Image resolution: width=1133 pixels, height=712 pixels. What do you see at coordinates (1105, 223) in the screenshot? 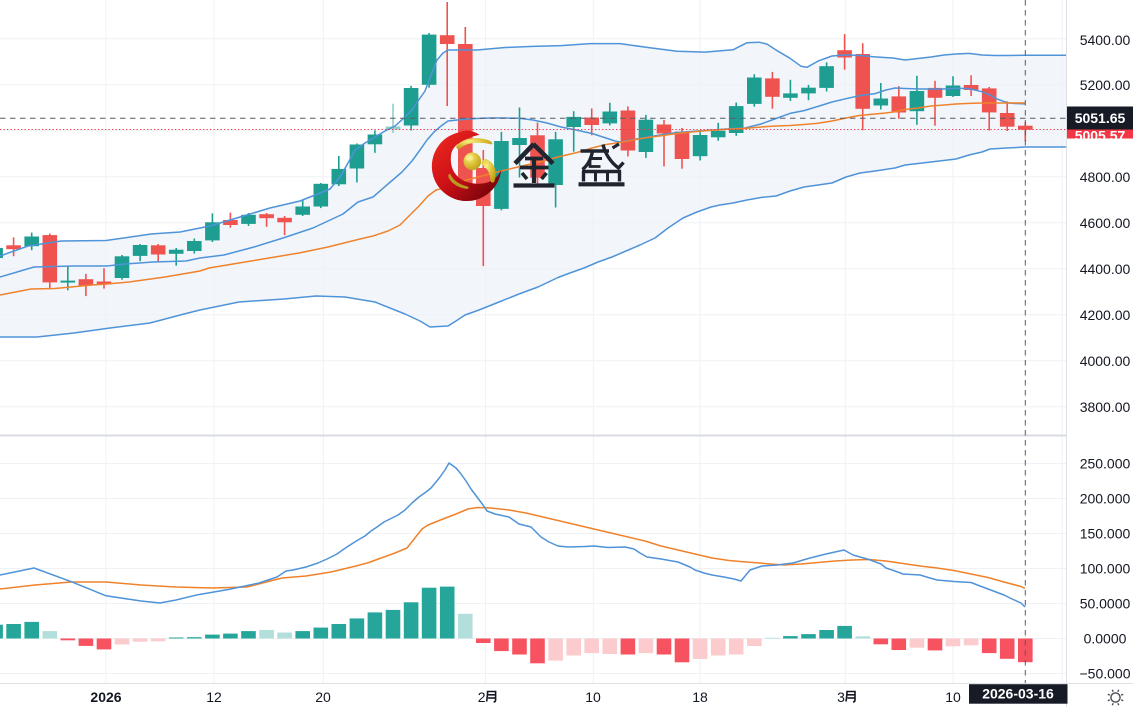
I see `svg-text: 4600.00` at bounding box center [1105, 223].